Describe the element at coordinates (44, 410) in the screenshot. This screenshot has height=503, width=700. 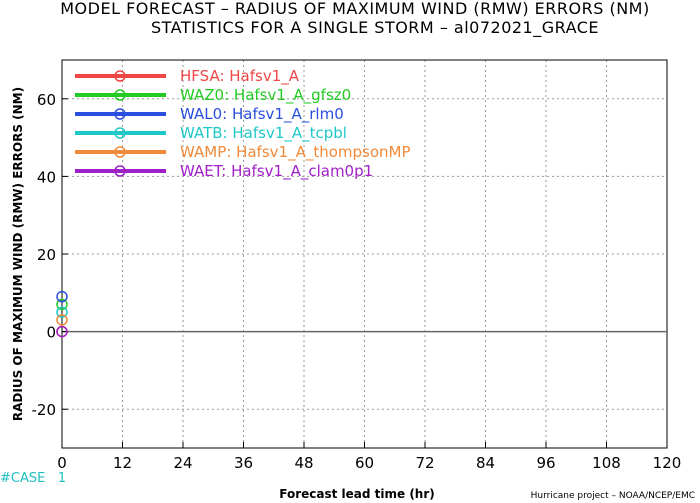
I see `y-tick-label: -20` at that location.